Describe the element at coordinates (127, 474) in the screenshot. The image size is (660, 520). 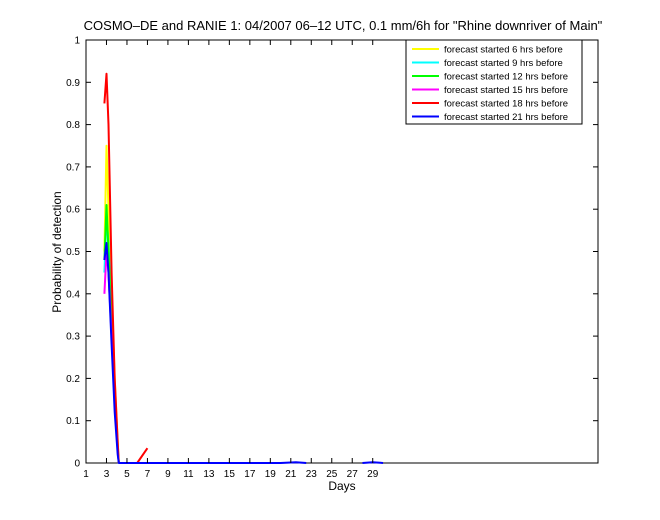
I see `x-tick-label: 5` at that location.